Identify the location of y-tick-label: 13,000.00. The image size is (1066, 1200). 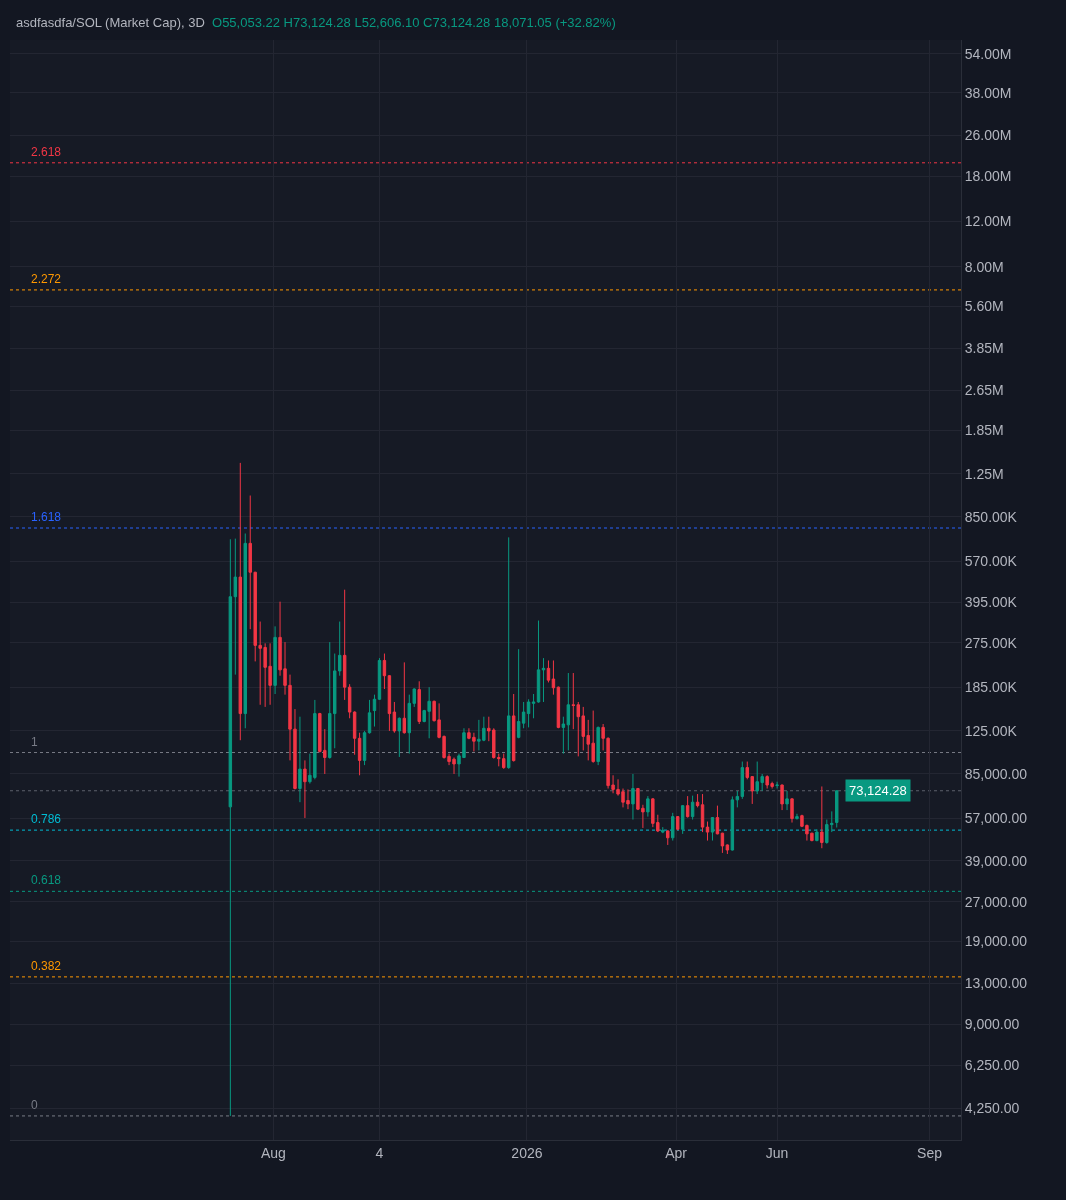
(996, 983).